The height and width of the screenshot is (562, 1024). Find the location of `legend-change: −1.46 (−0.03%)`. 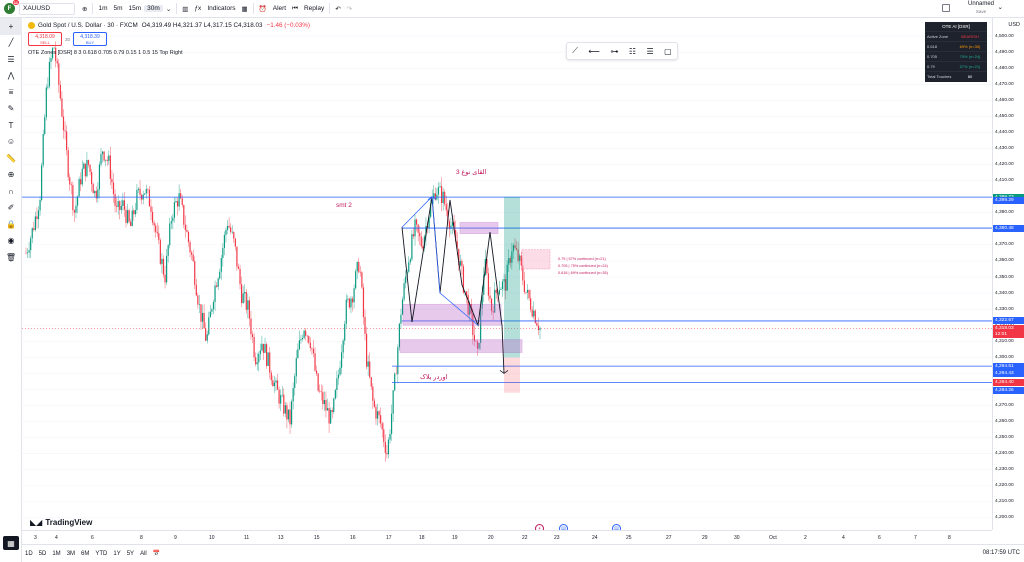

legend-change: −1.46 (−0.03%) is located at coordinates (288, 25).